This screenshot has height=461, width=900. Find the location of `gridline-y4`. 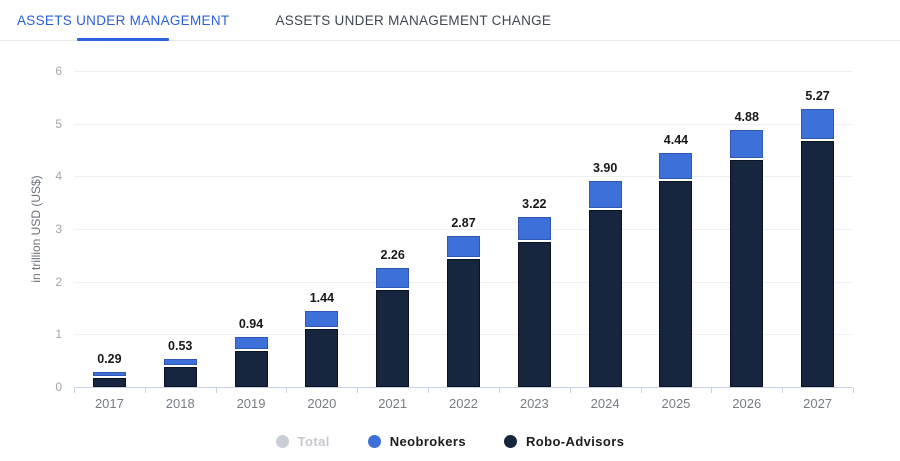

gridline-y4 is located at coordinates (463, 177).